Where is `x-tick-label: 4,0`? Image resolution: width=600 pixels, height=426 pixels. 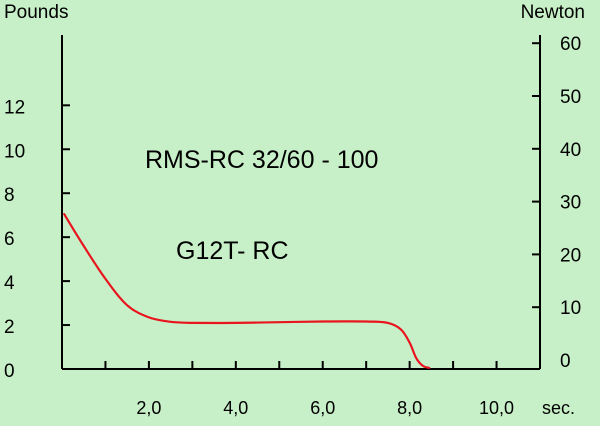 x-tick-label: 4,0 is located at coordinates (235, 408).